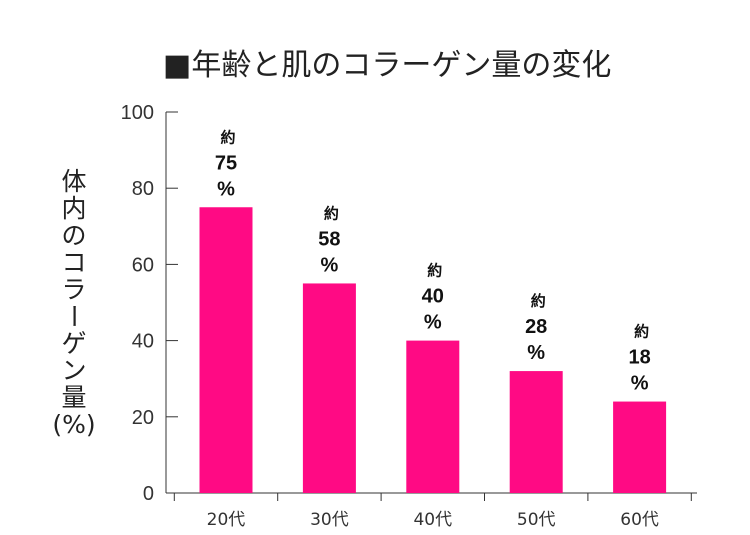 This screenshot has height=535, width=750. What do you see at coordinates (73, 370) in the screenshot?
I see `y-axis-label-glyph: ン` at bounding box center [73, 370].